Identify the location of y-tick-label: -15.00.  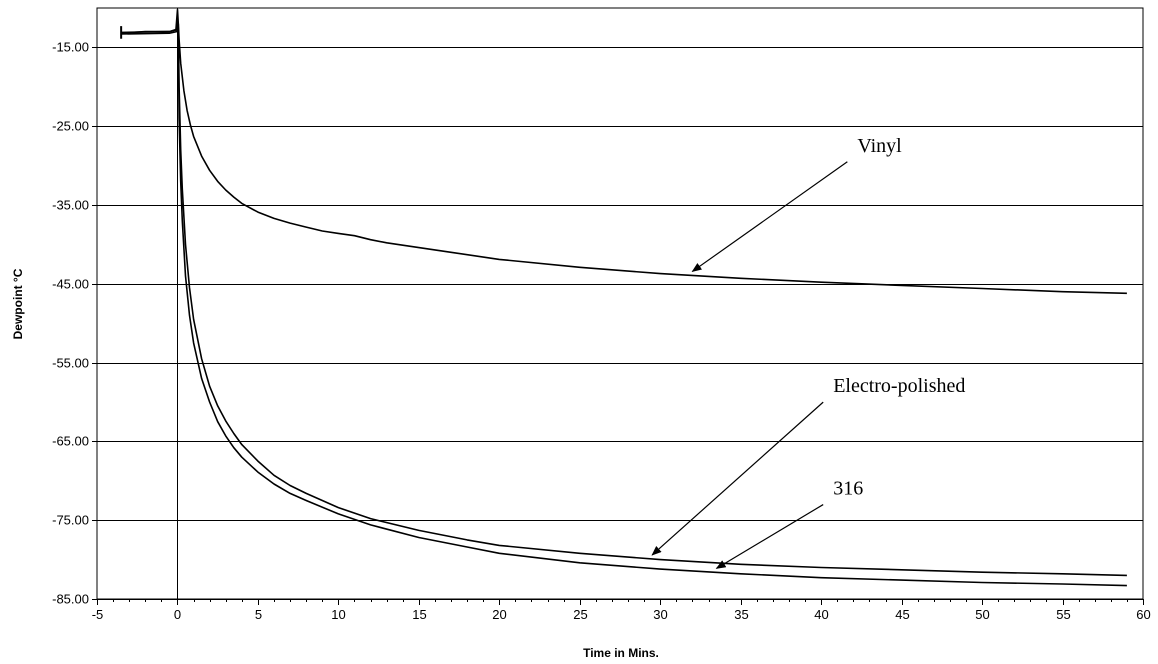
(70, 47).